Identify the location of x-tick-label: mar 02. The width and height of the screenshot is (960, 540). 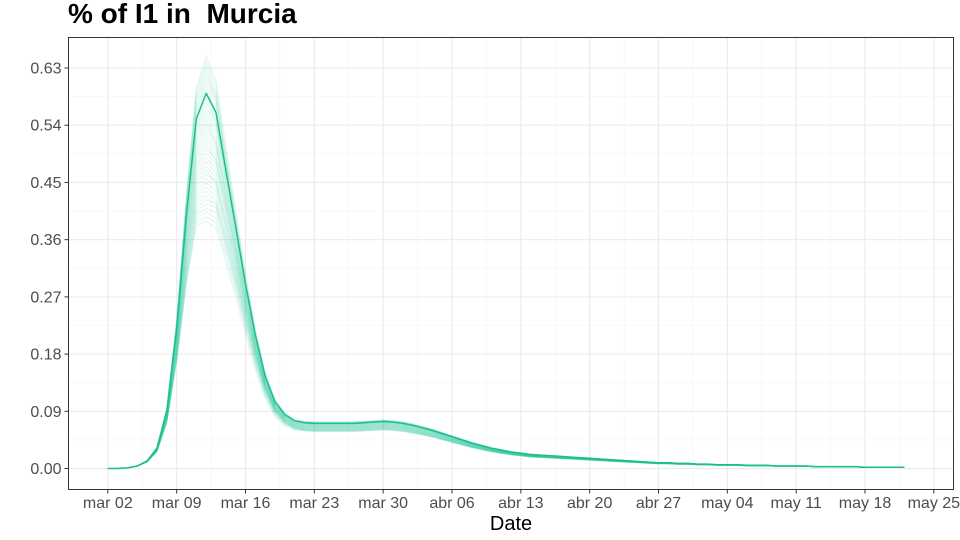
(108, 503).